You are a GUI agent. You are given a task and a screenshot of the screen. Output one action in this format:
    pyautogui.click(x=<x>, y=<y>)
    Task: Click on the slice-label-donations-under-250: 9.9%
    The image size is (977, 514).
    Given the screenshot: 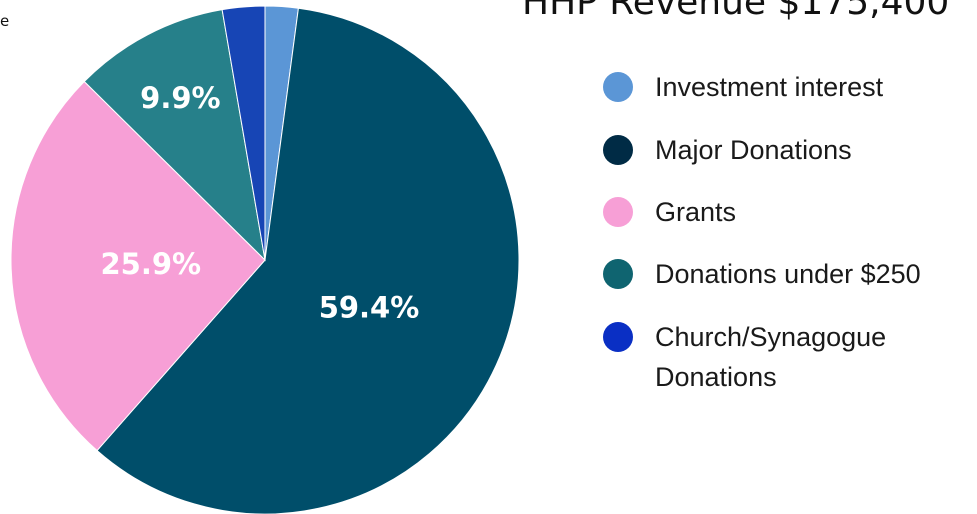 What is the action you would take?
    pyautogui.click(x=180, y=98)
    